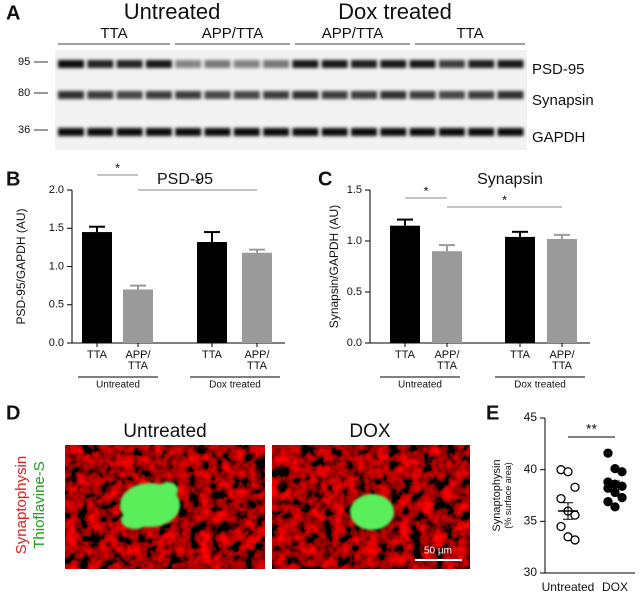 Image resolution: width=640 pixels, height=604 pixels. Describe the element at coordinates (113, 33) in the screenshot. I see `lane-label: TTA` at that location.